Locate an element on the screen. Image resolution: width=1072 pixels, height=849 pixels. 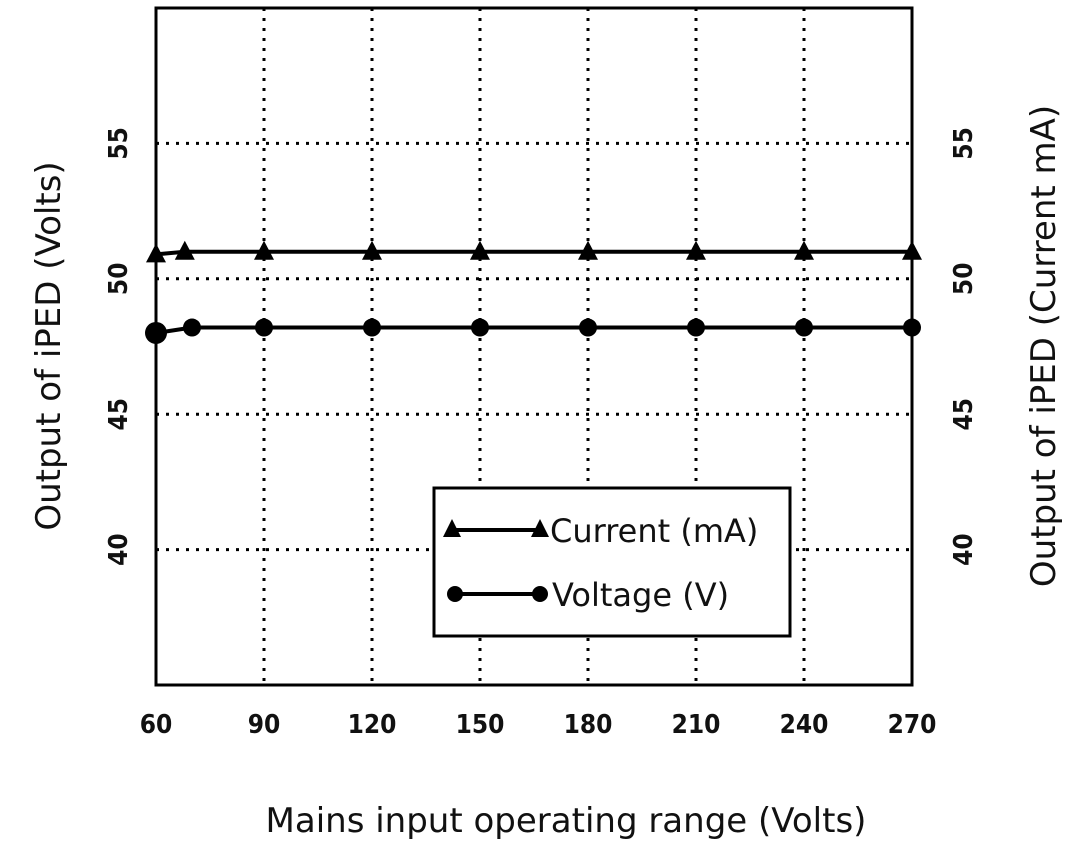
x-tick-label: 150 is located at coordinates (480, 725).